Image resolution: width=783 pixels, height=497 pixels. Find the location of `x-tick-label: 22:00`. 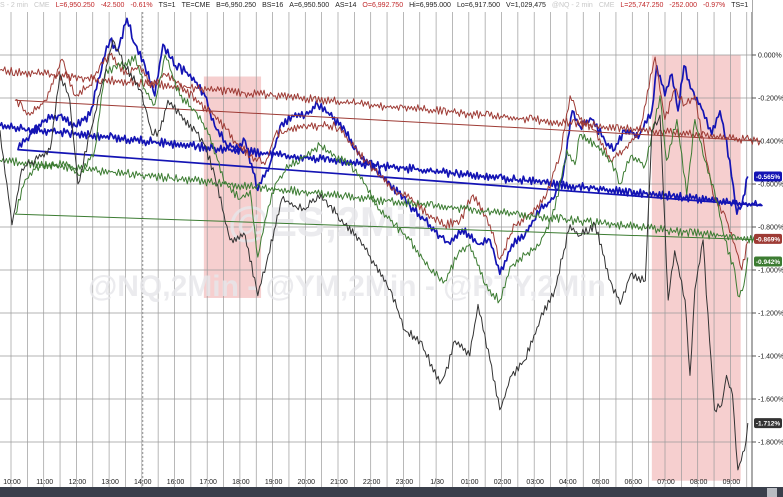

x-tick-label: 22:00 is located at coordinates (372, 482).